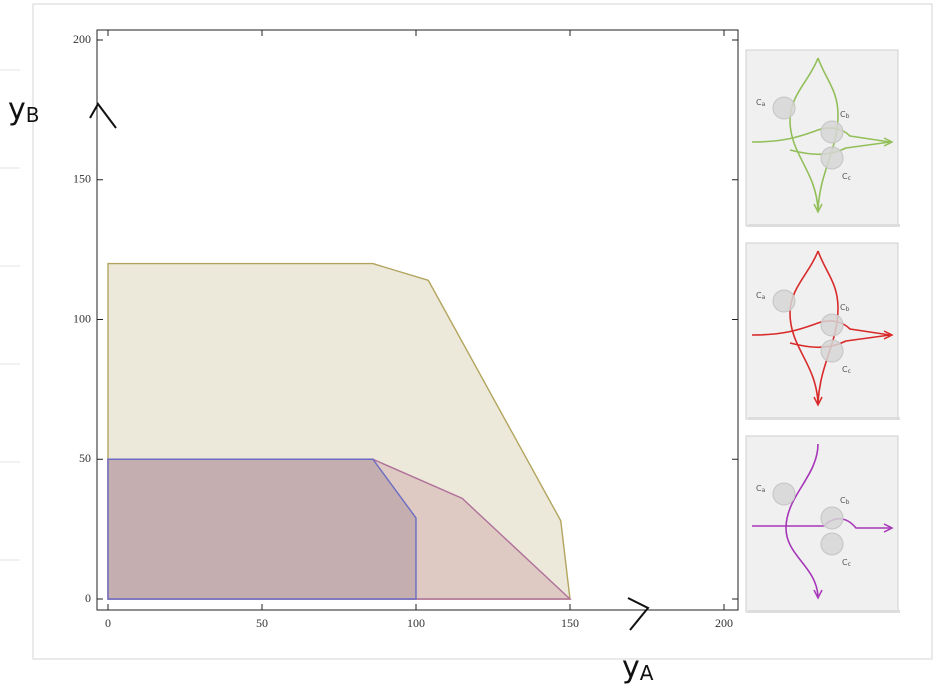  I want to click on y-tick-label: 150, so click(82, 179).